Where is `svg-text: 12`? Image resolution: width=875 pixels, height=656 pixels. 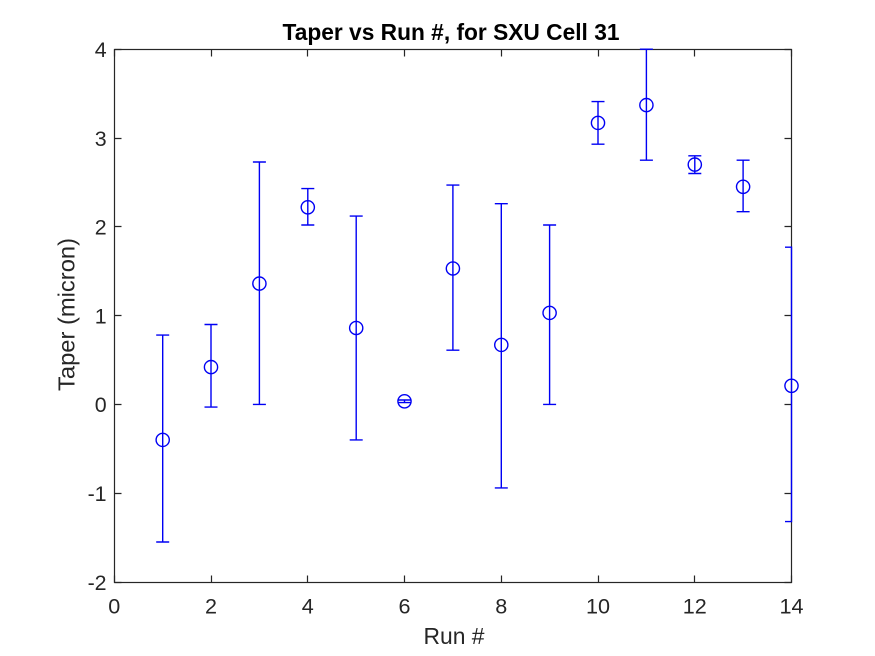
svg-text: 12 is located at coordinates (695, 606).